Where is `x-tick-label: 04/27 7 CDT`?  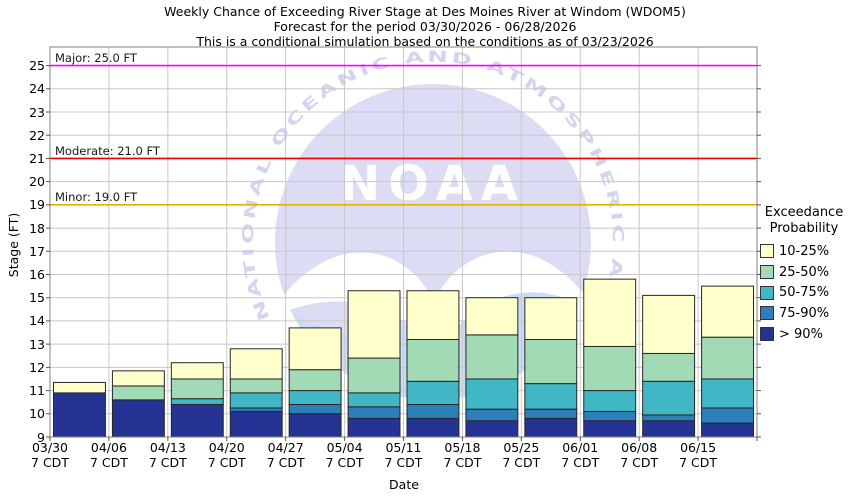
x-tick-label: 04/27 7 CDT is located at coordinates (285, 455).